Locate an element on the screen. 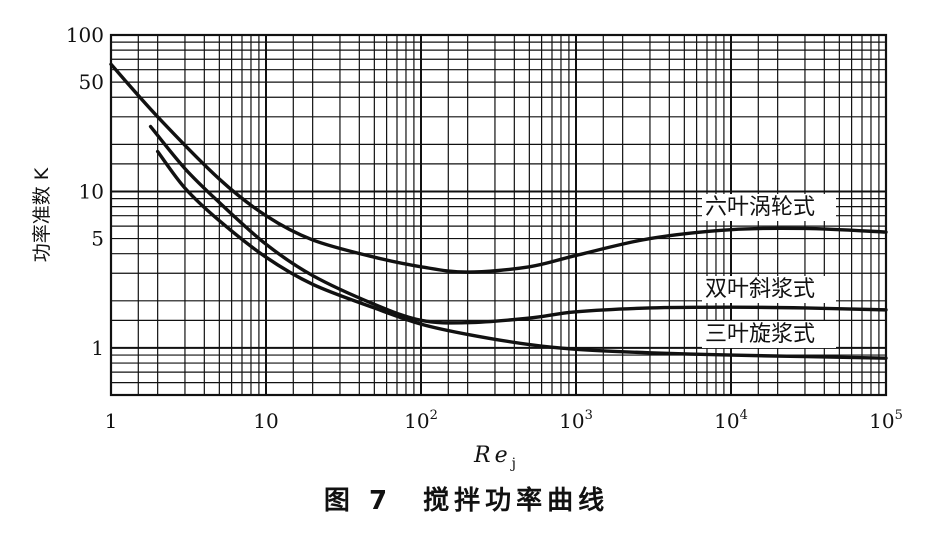  x-tick-label: 10³ is located at coordinates (576, 420).